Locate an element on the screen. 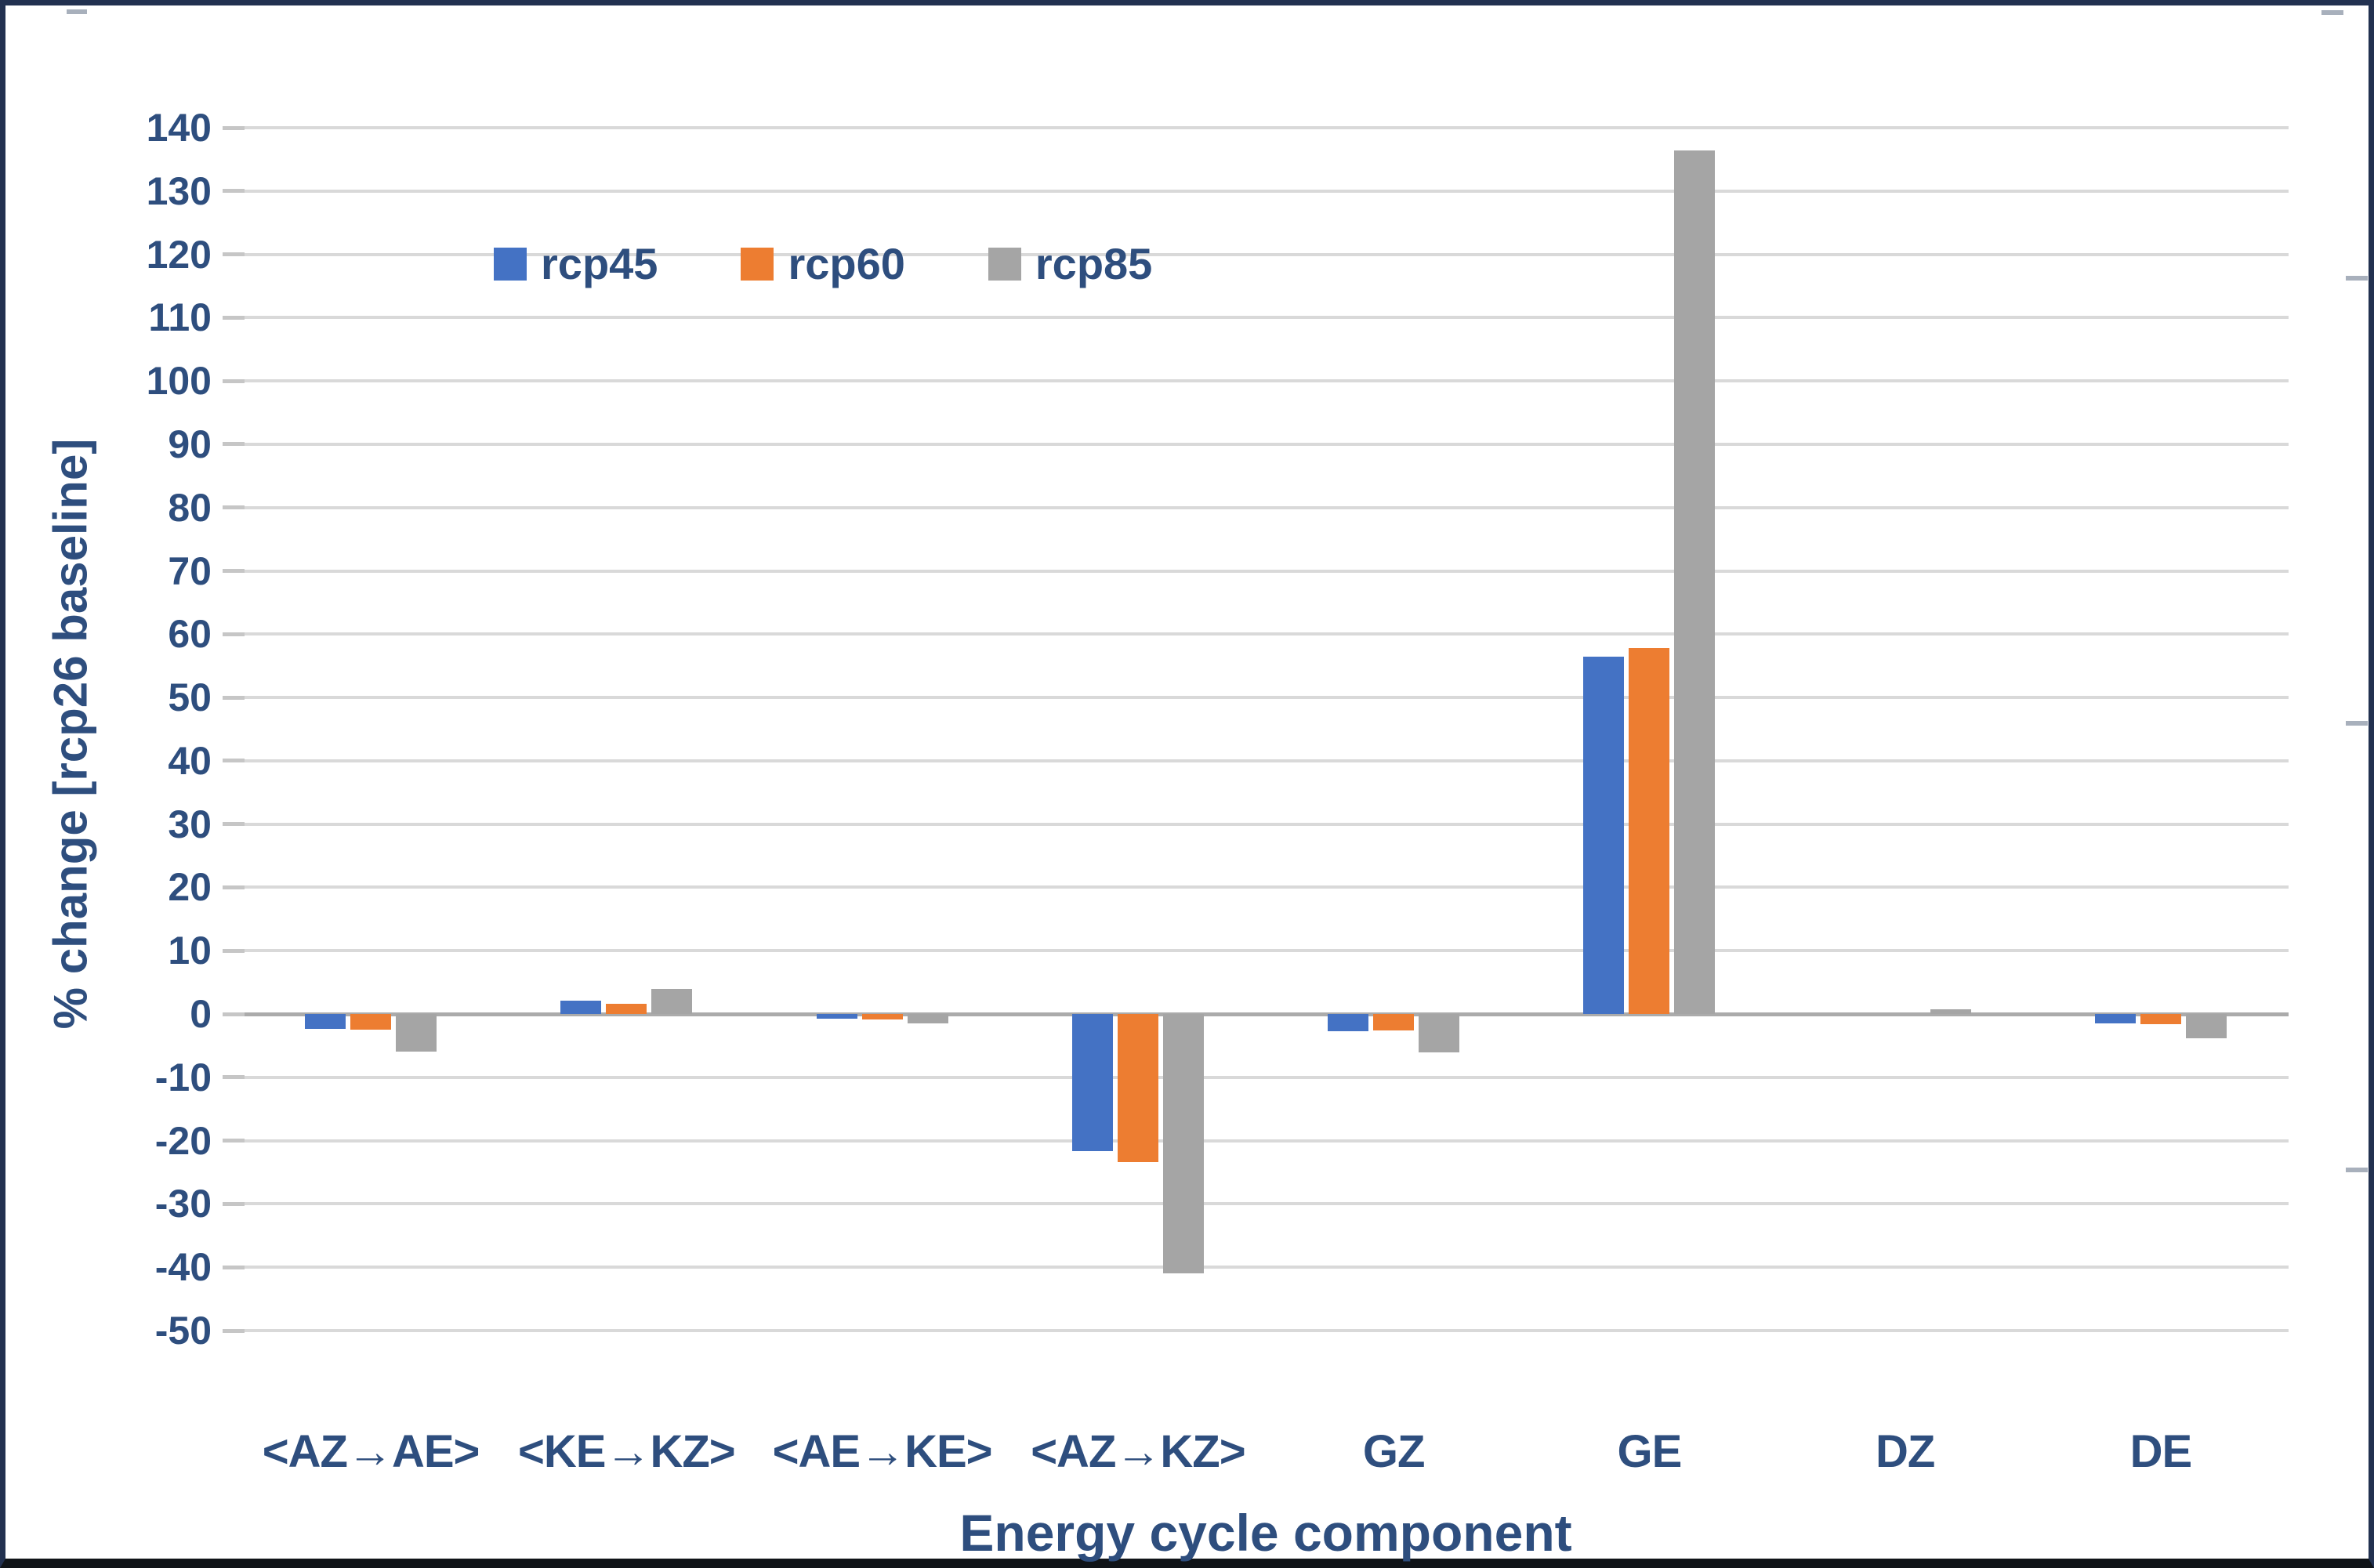 The image size is (2374, 1568). y-tick-label: 60 is located at coordinates (190, 634).